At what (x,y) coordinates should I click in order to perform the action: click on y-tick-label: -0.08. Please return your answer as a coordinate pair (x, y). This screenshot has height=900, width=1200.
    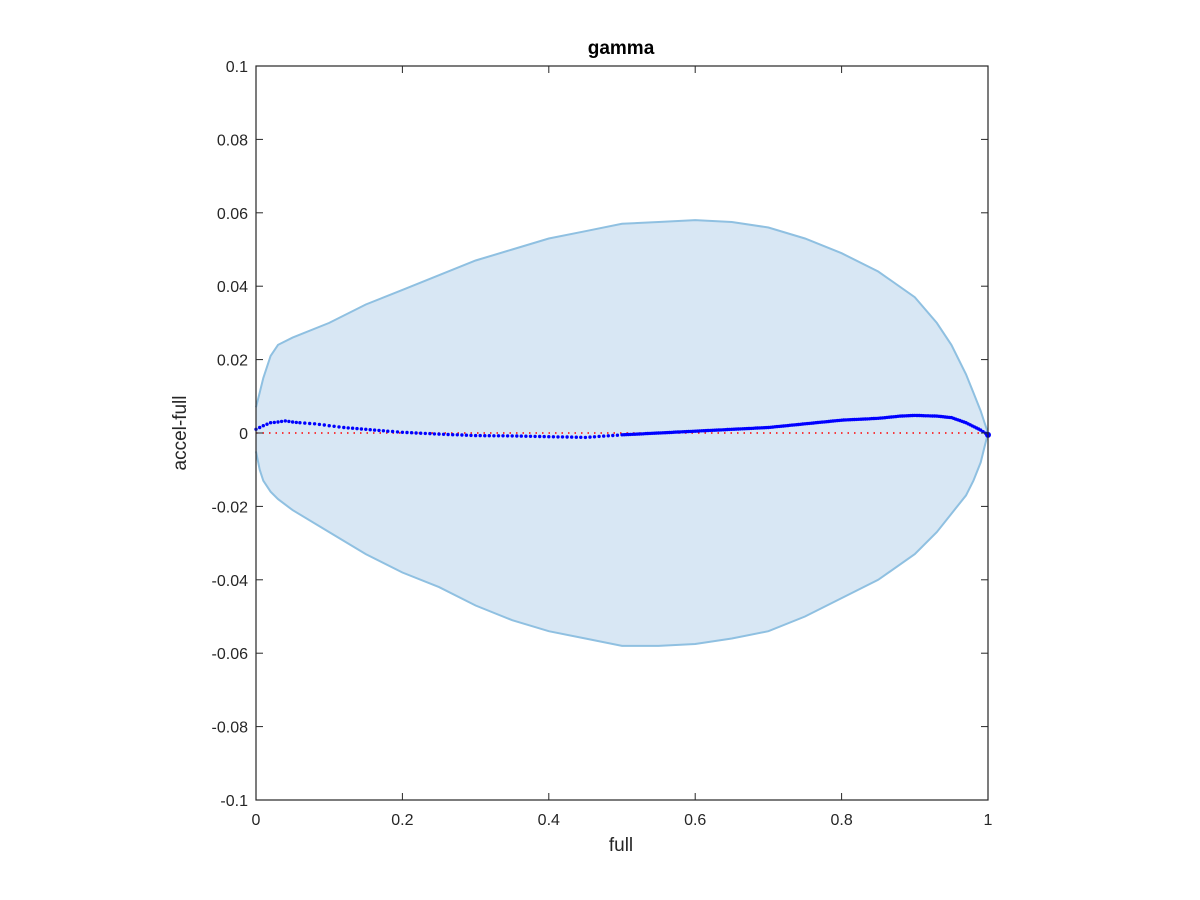
    Looking at the image, I should click on (230, 728).